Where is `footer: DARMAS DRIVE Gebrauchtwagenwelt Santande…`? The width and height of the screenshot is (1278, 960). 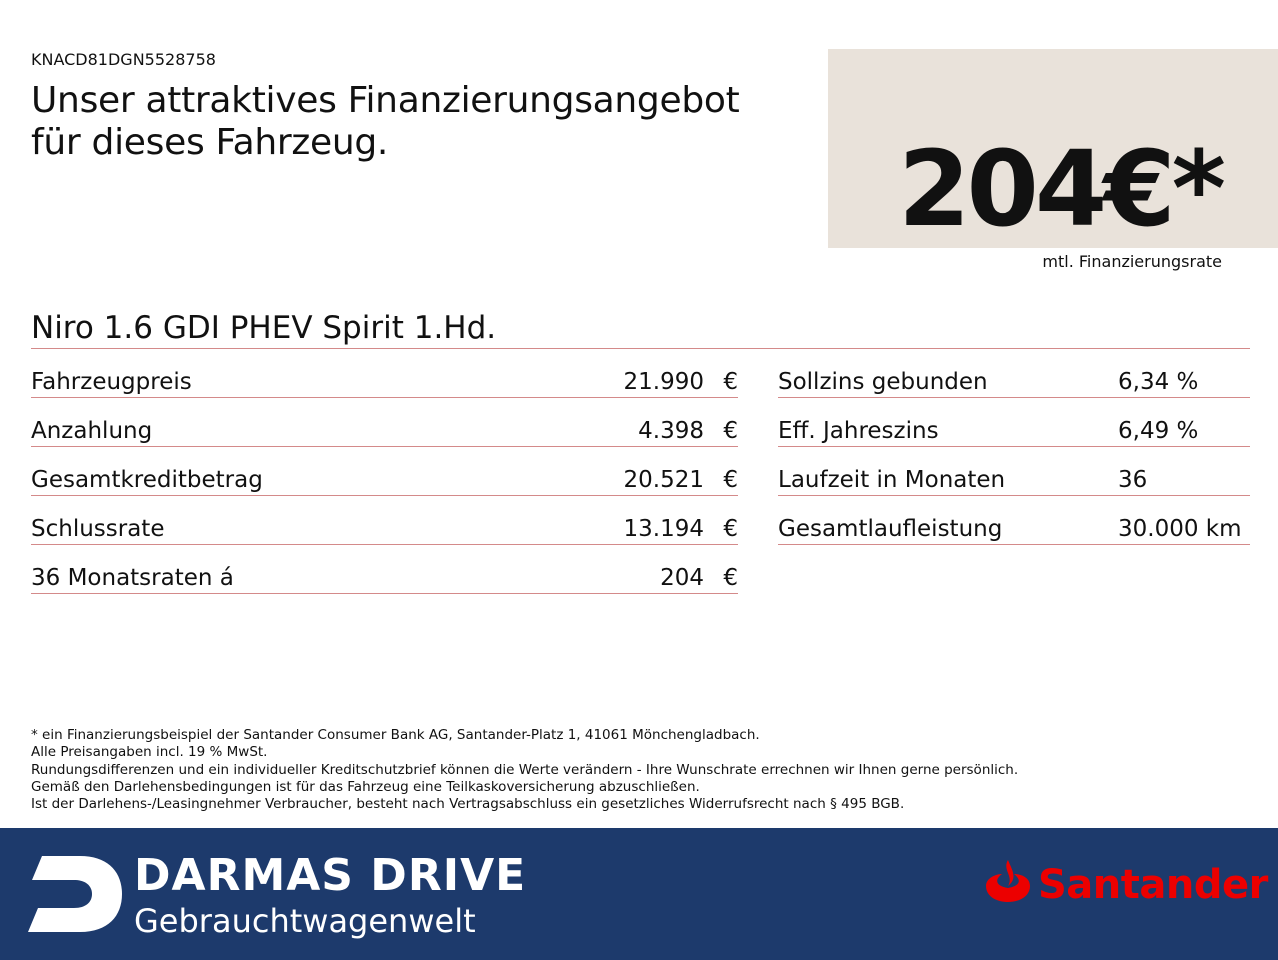 footer: DARMAS DRIVE Gebrauchtwagenwelt Santande… is located at coordinates (639, 894).